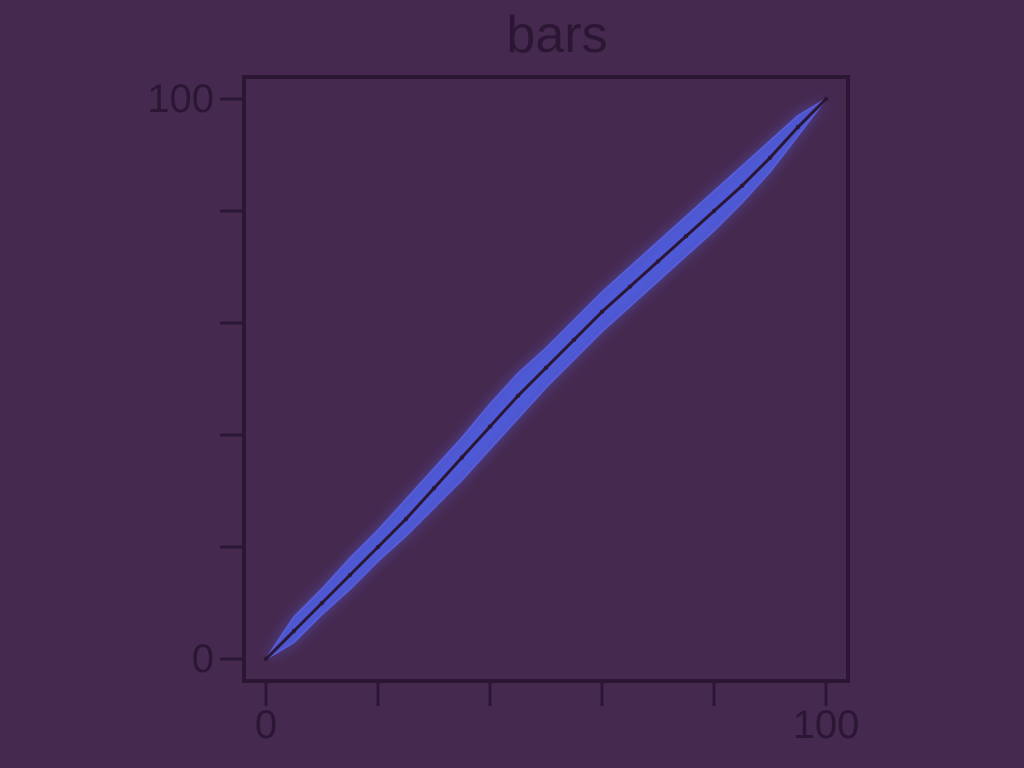 Image resolution: width=1024 pixels, height=768 pixels. What do you see at coordinates (195, 379) in the screenshot?
I see `y-axis: 0 100` at bounding box center [195, 379].